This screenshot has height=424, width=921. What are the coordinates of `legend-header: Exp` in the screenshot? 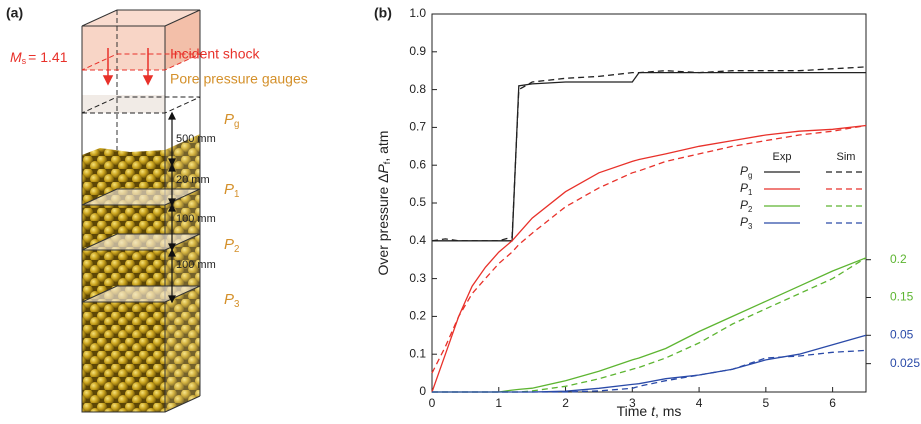 It's located at (782, 157).